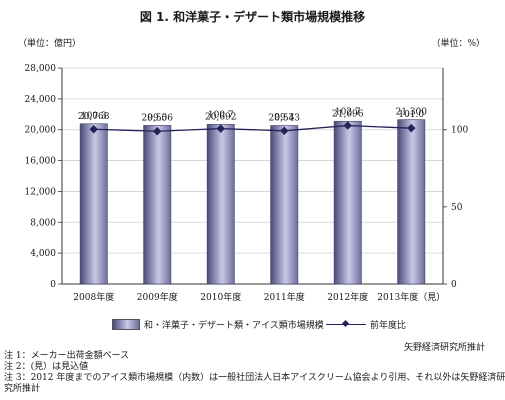  I want to click on ratio-value-label: 99.3, so click(284, 118).